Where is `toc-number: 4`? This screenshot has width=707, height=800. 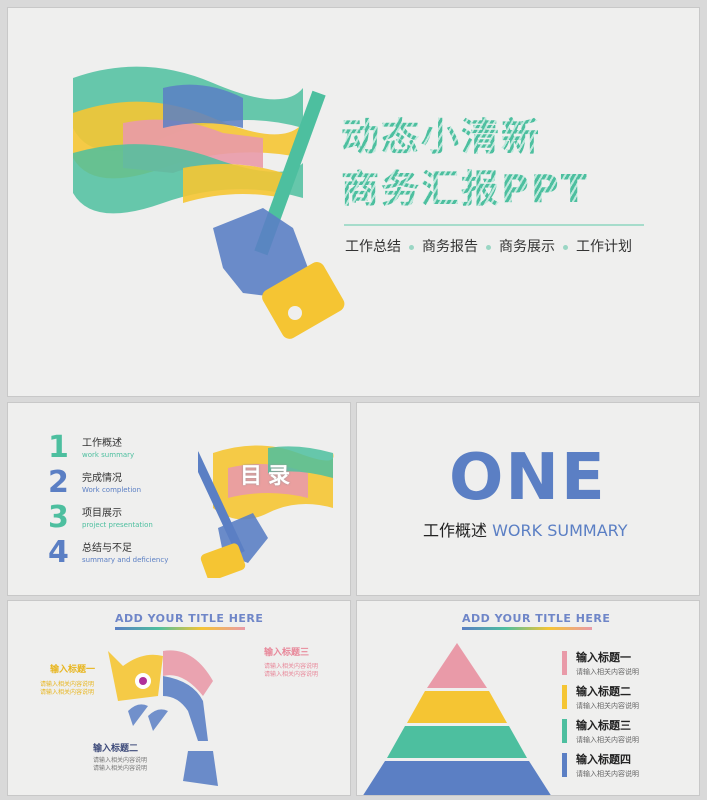
toc-number: 4 is located at coordinates (58, 552).